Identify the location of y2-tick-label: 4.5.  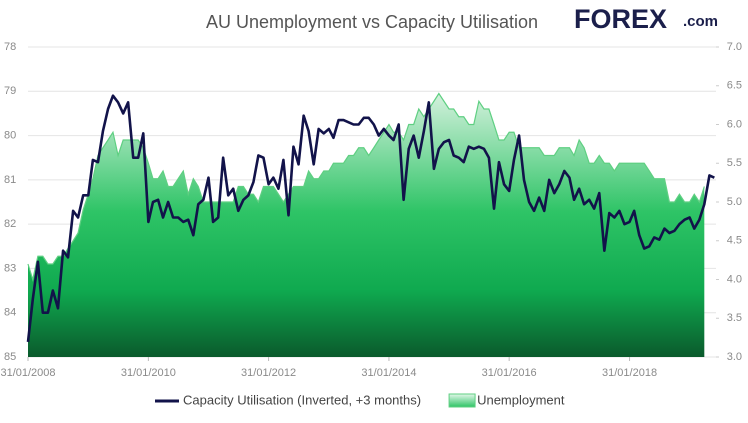
(734, 241).